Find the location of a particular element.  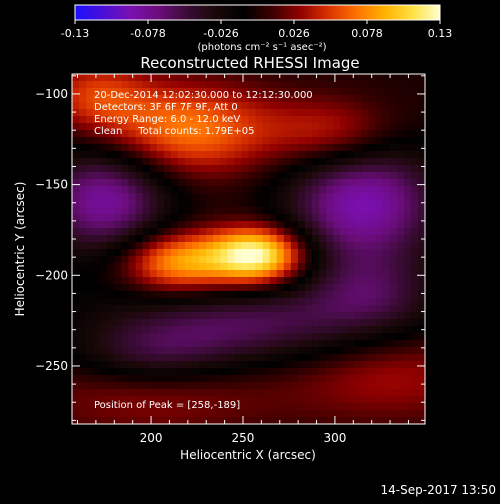

colorbar-tick-label: 0.026 is located at coordinates (294, 33).